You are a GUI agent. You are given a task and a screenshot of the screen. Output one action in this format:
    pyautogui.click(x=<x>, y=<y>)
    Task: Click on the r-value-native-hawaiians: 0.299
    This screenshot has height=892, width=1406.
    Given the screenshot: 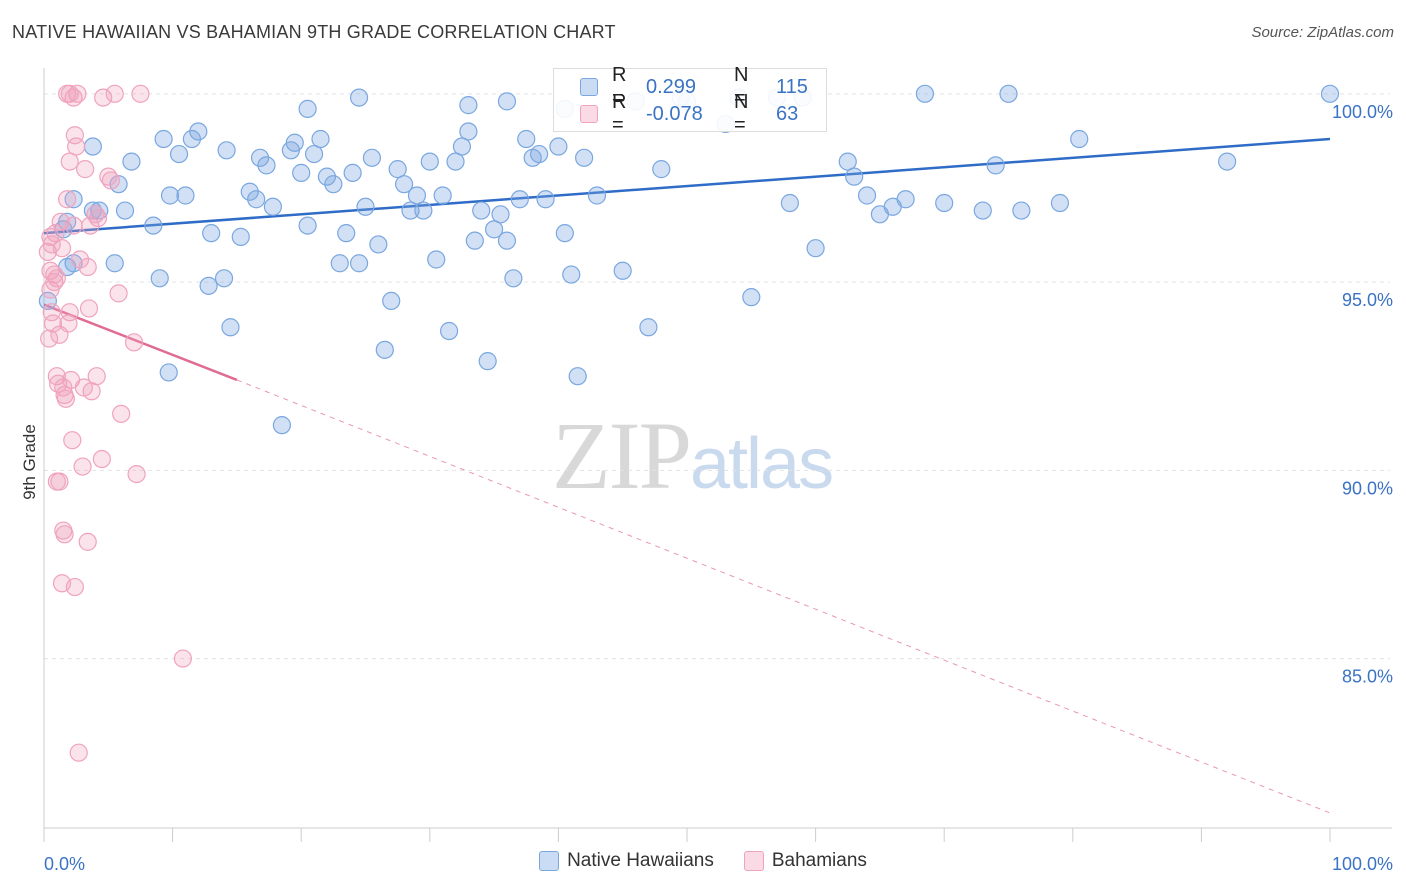 What is the action you would take?
    pyautogui.click(x=671, y=86)
    